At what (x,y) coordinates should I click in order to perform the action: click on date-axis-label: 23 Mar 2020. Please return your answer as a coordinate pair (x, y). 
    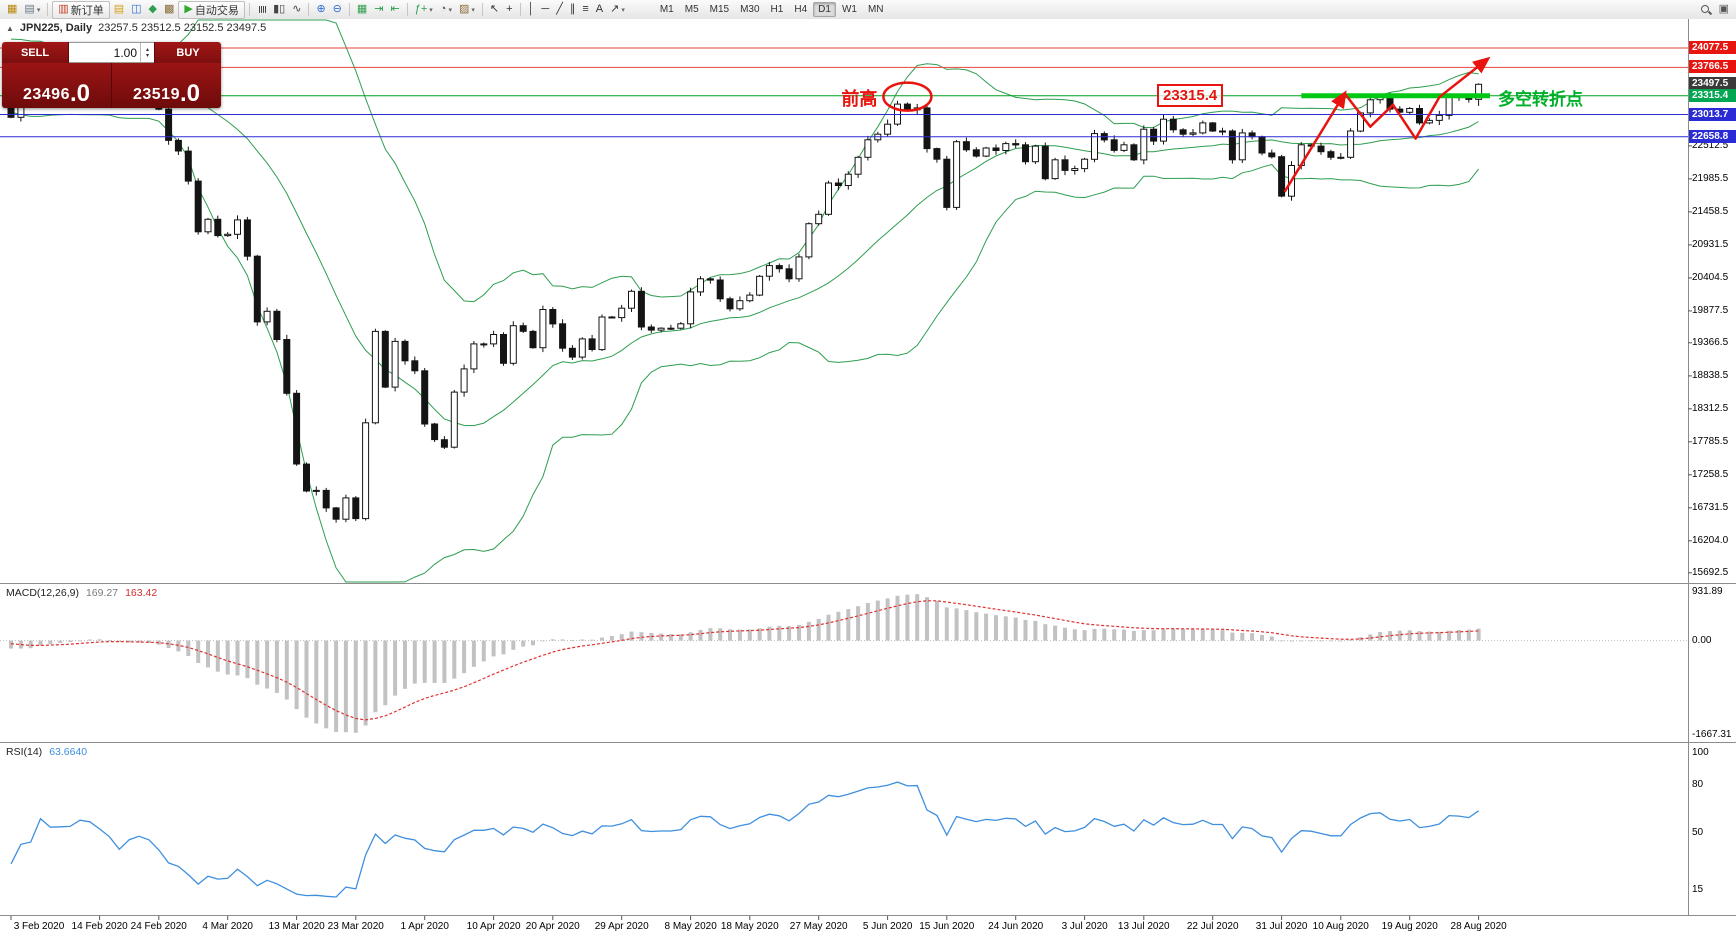
    Looking at the image, I should click on (355, 926).